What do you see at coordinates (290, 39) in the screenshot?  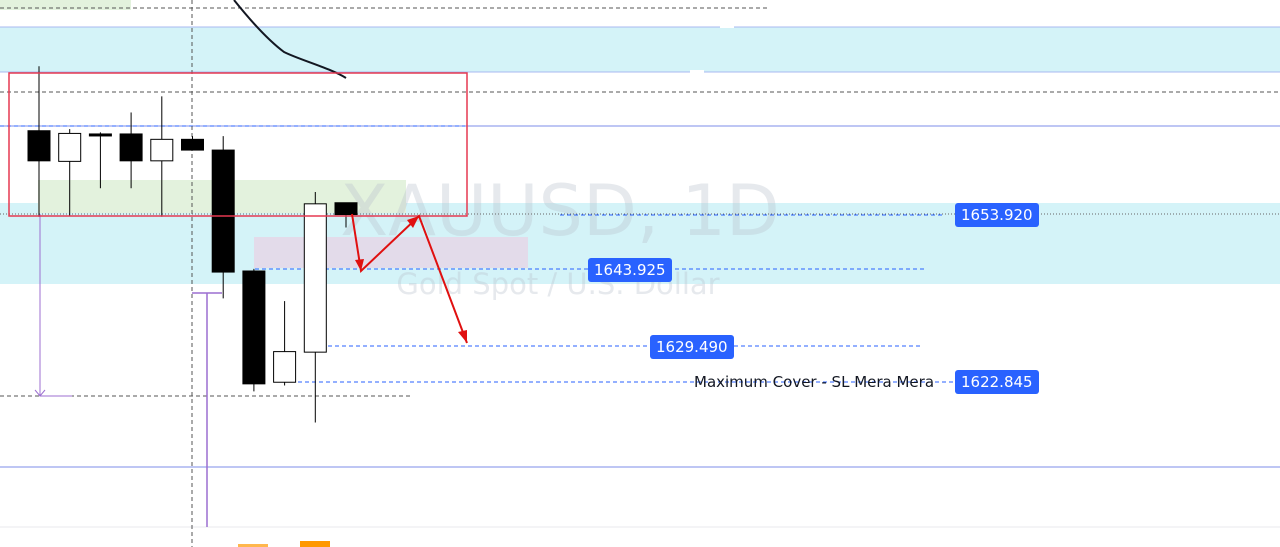 I see `moving-average-line` at bounding box center [290, 39].